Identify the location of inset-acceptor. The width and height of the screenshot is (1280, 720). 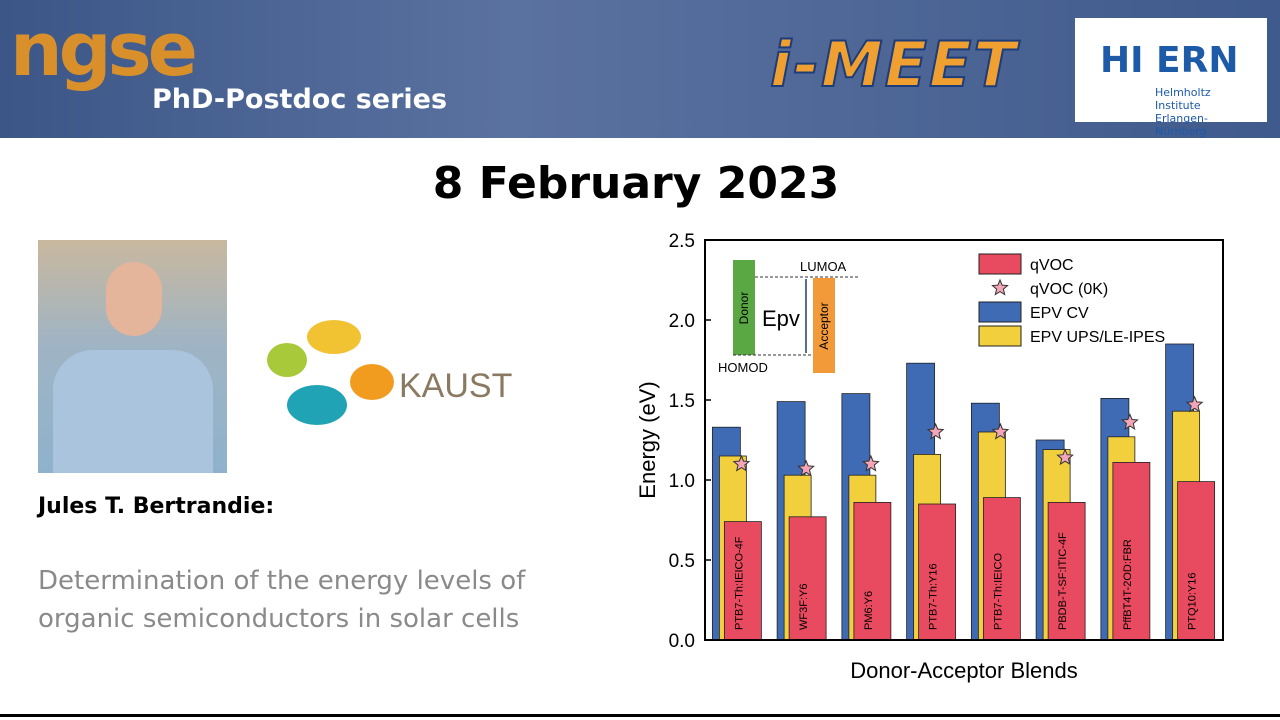
(824, 325).